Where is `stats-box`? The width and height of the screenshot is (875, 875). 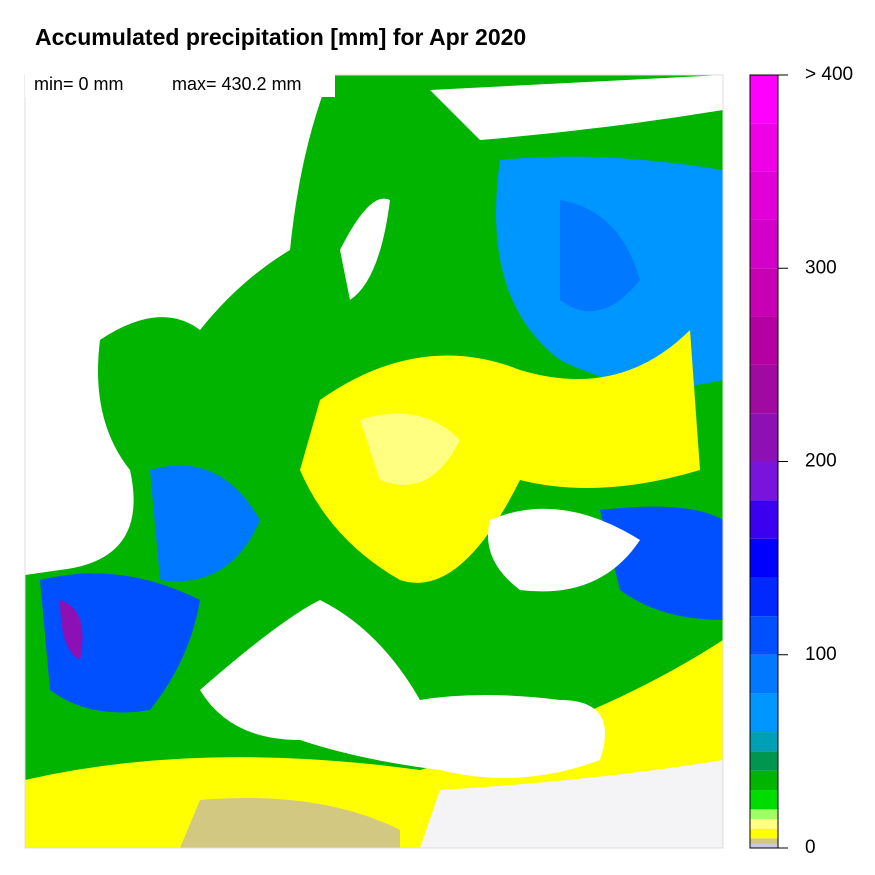
stats-box is located at coordinates (180, 85).